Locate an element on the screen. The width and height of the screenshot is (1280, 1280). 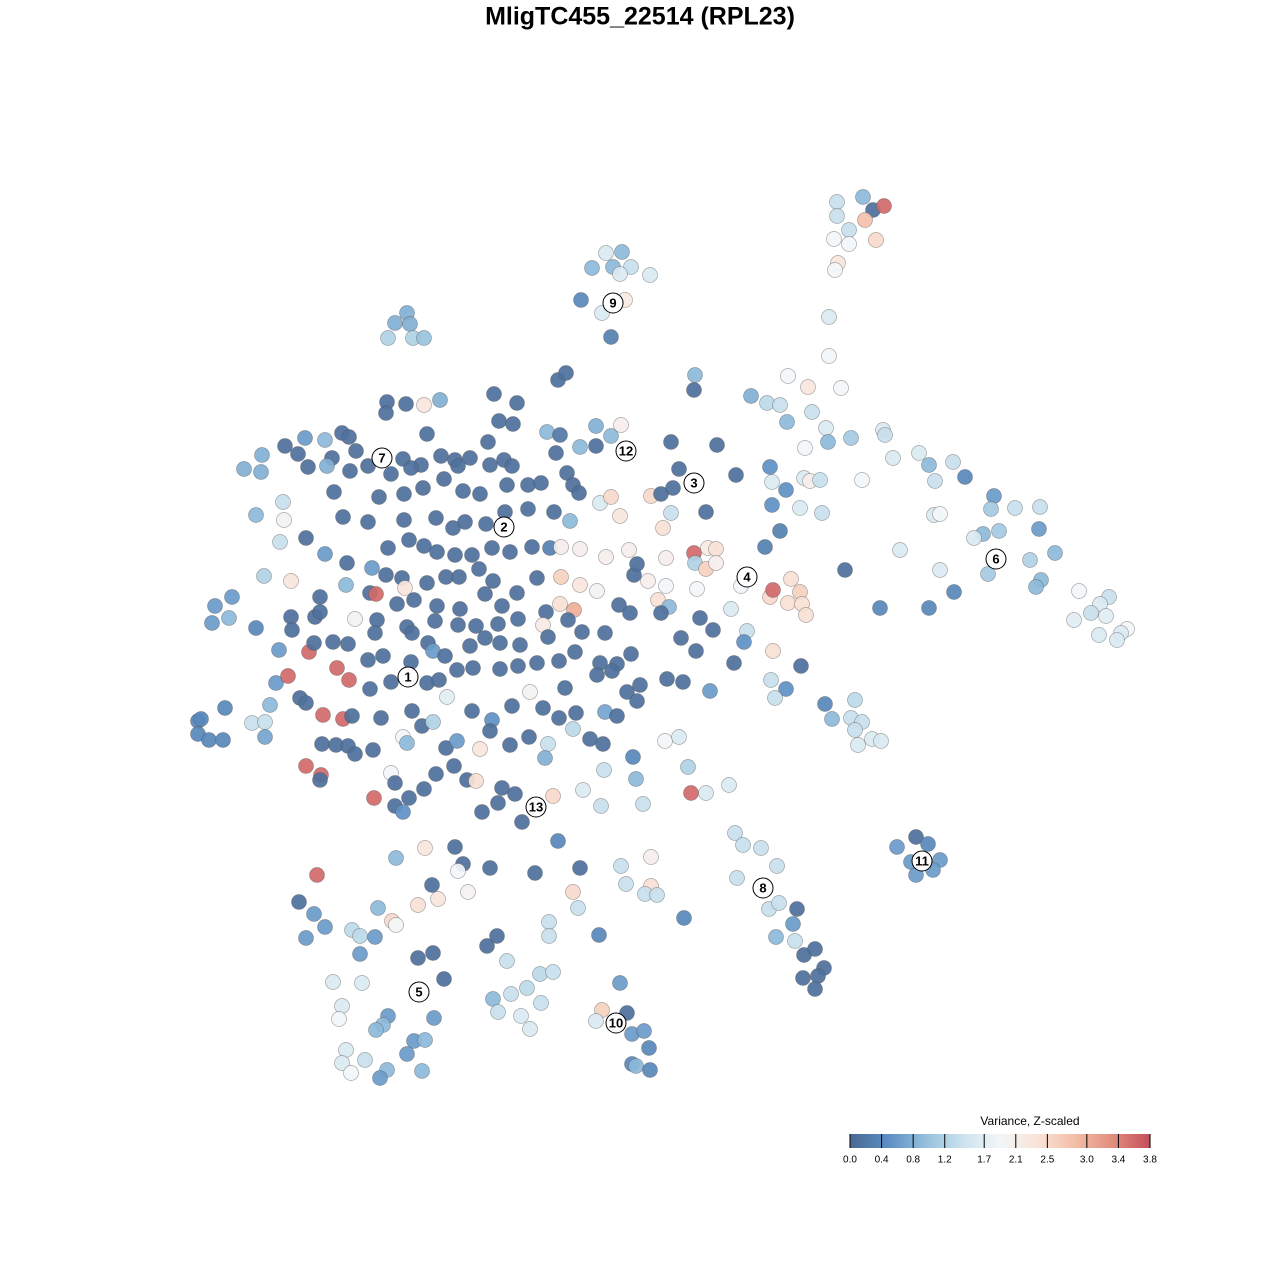
cluster-label: 9 is located at coordinates (613, 303).